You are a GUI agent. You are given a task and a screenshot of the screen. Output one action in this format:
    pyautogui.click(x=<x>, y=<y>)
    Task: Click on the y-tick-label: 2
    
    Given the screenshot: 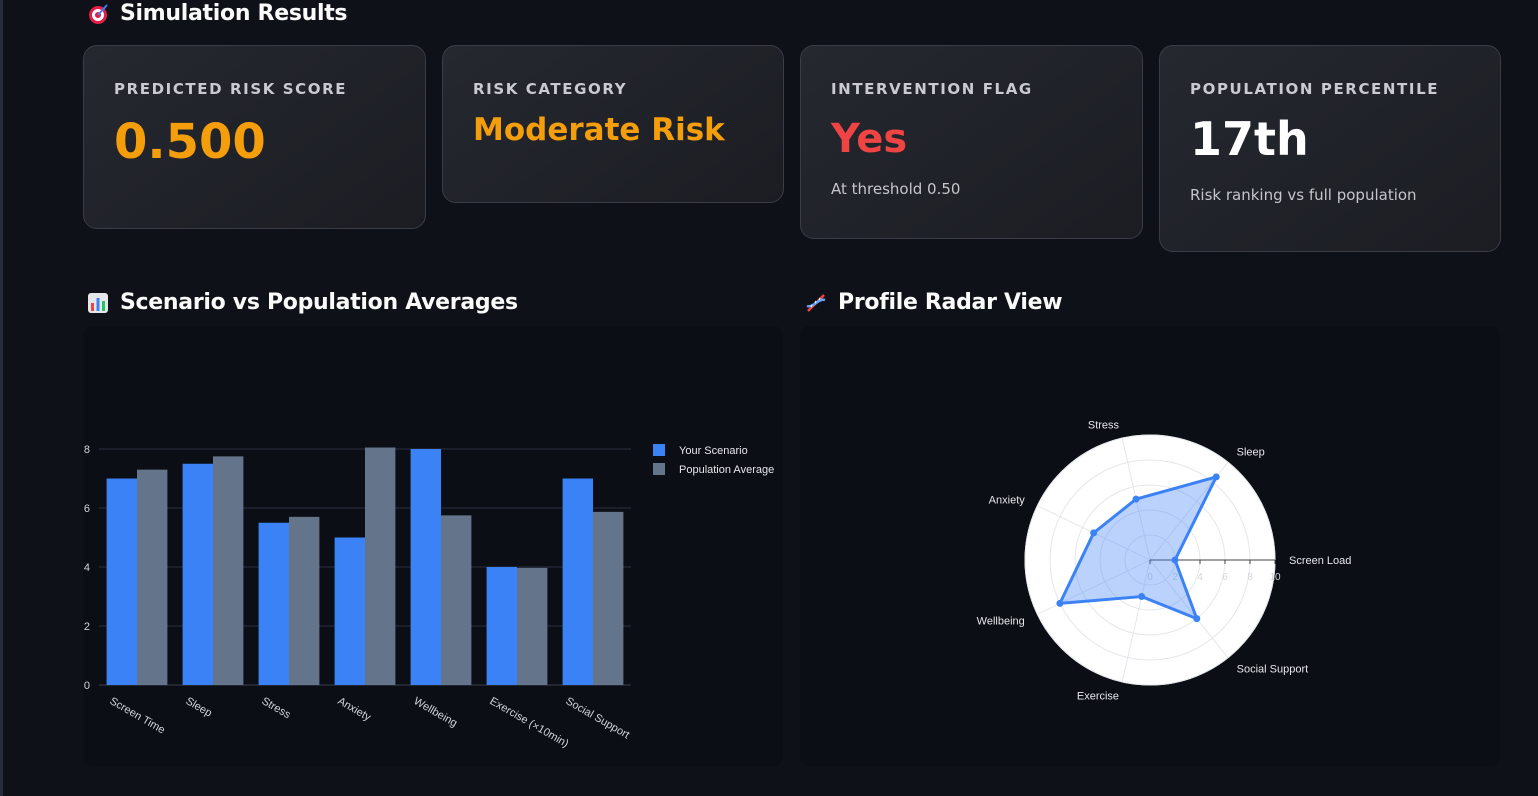 What is the action you would take?
    pyautogui.click(x=87, y=627)
    